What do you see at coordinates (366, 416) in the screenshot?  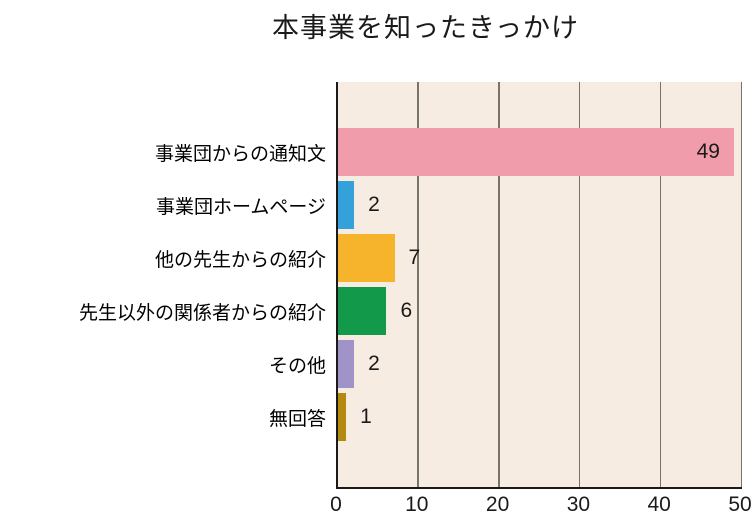 I see `bar-value-label: 1` at bounding box center [366, 416].